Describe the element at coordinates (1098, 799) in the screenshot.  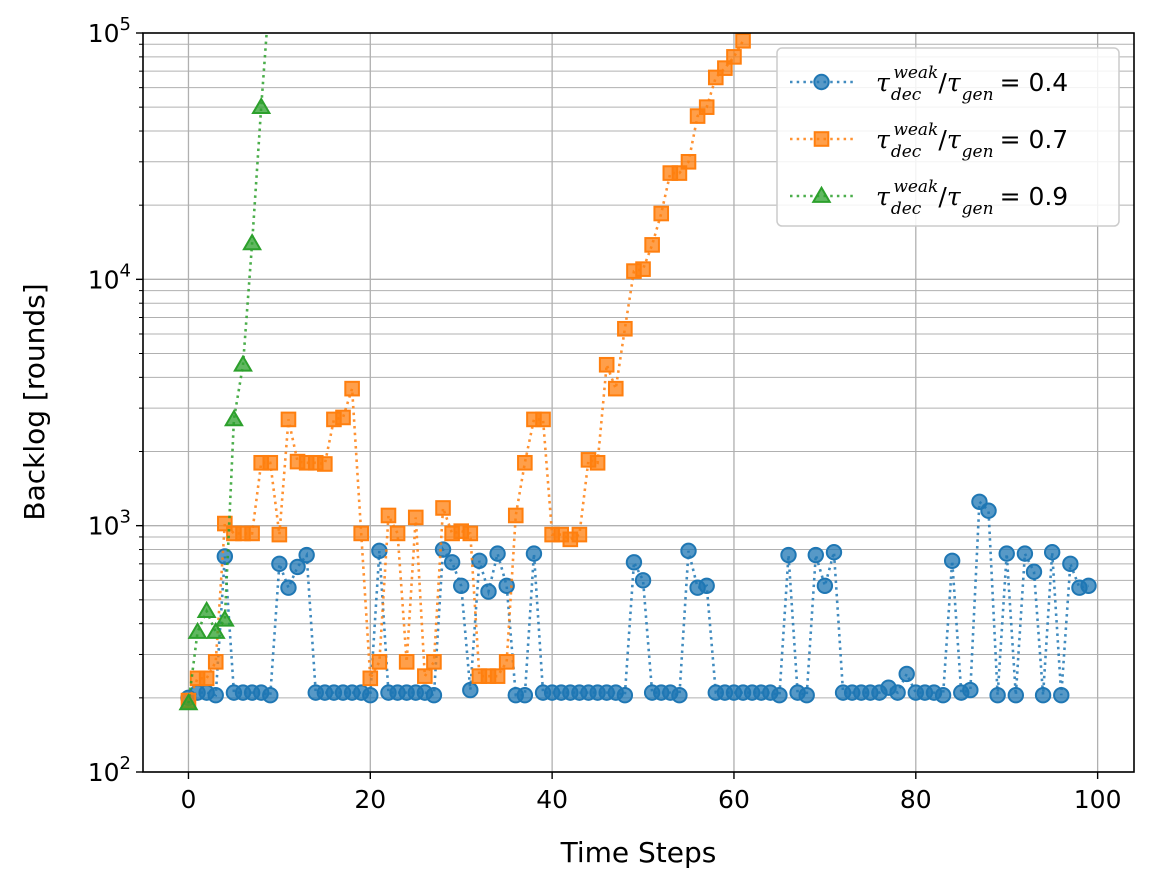
I see `x-tick-label: 100` at that location.